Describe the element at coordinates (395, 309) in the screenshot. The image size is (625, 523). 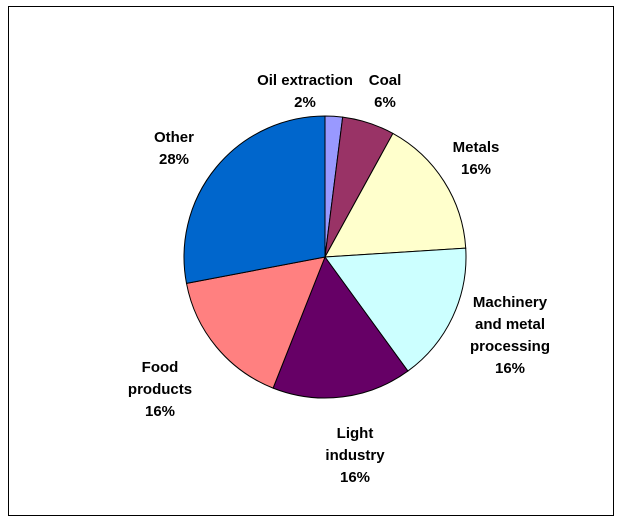
I see `pie-slice-machinery-and-metal-processing` at that location.